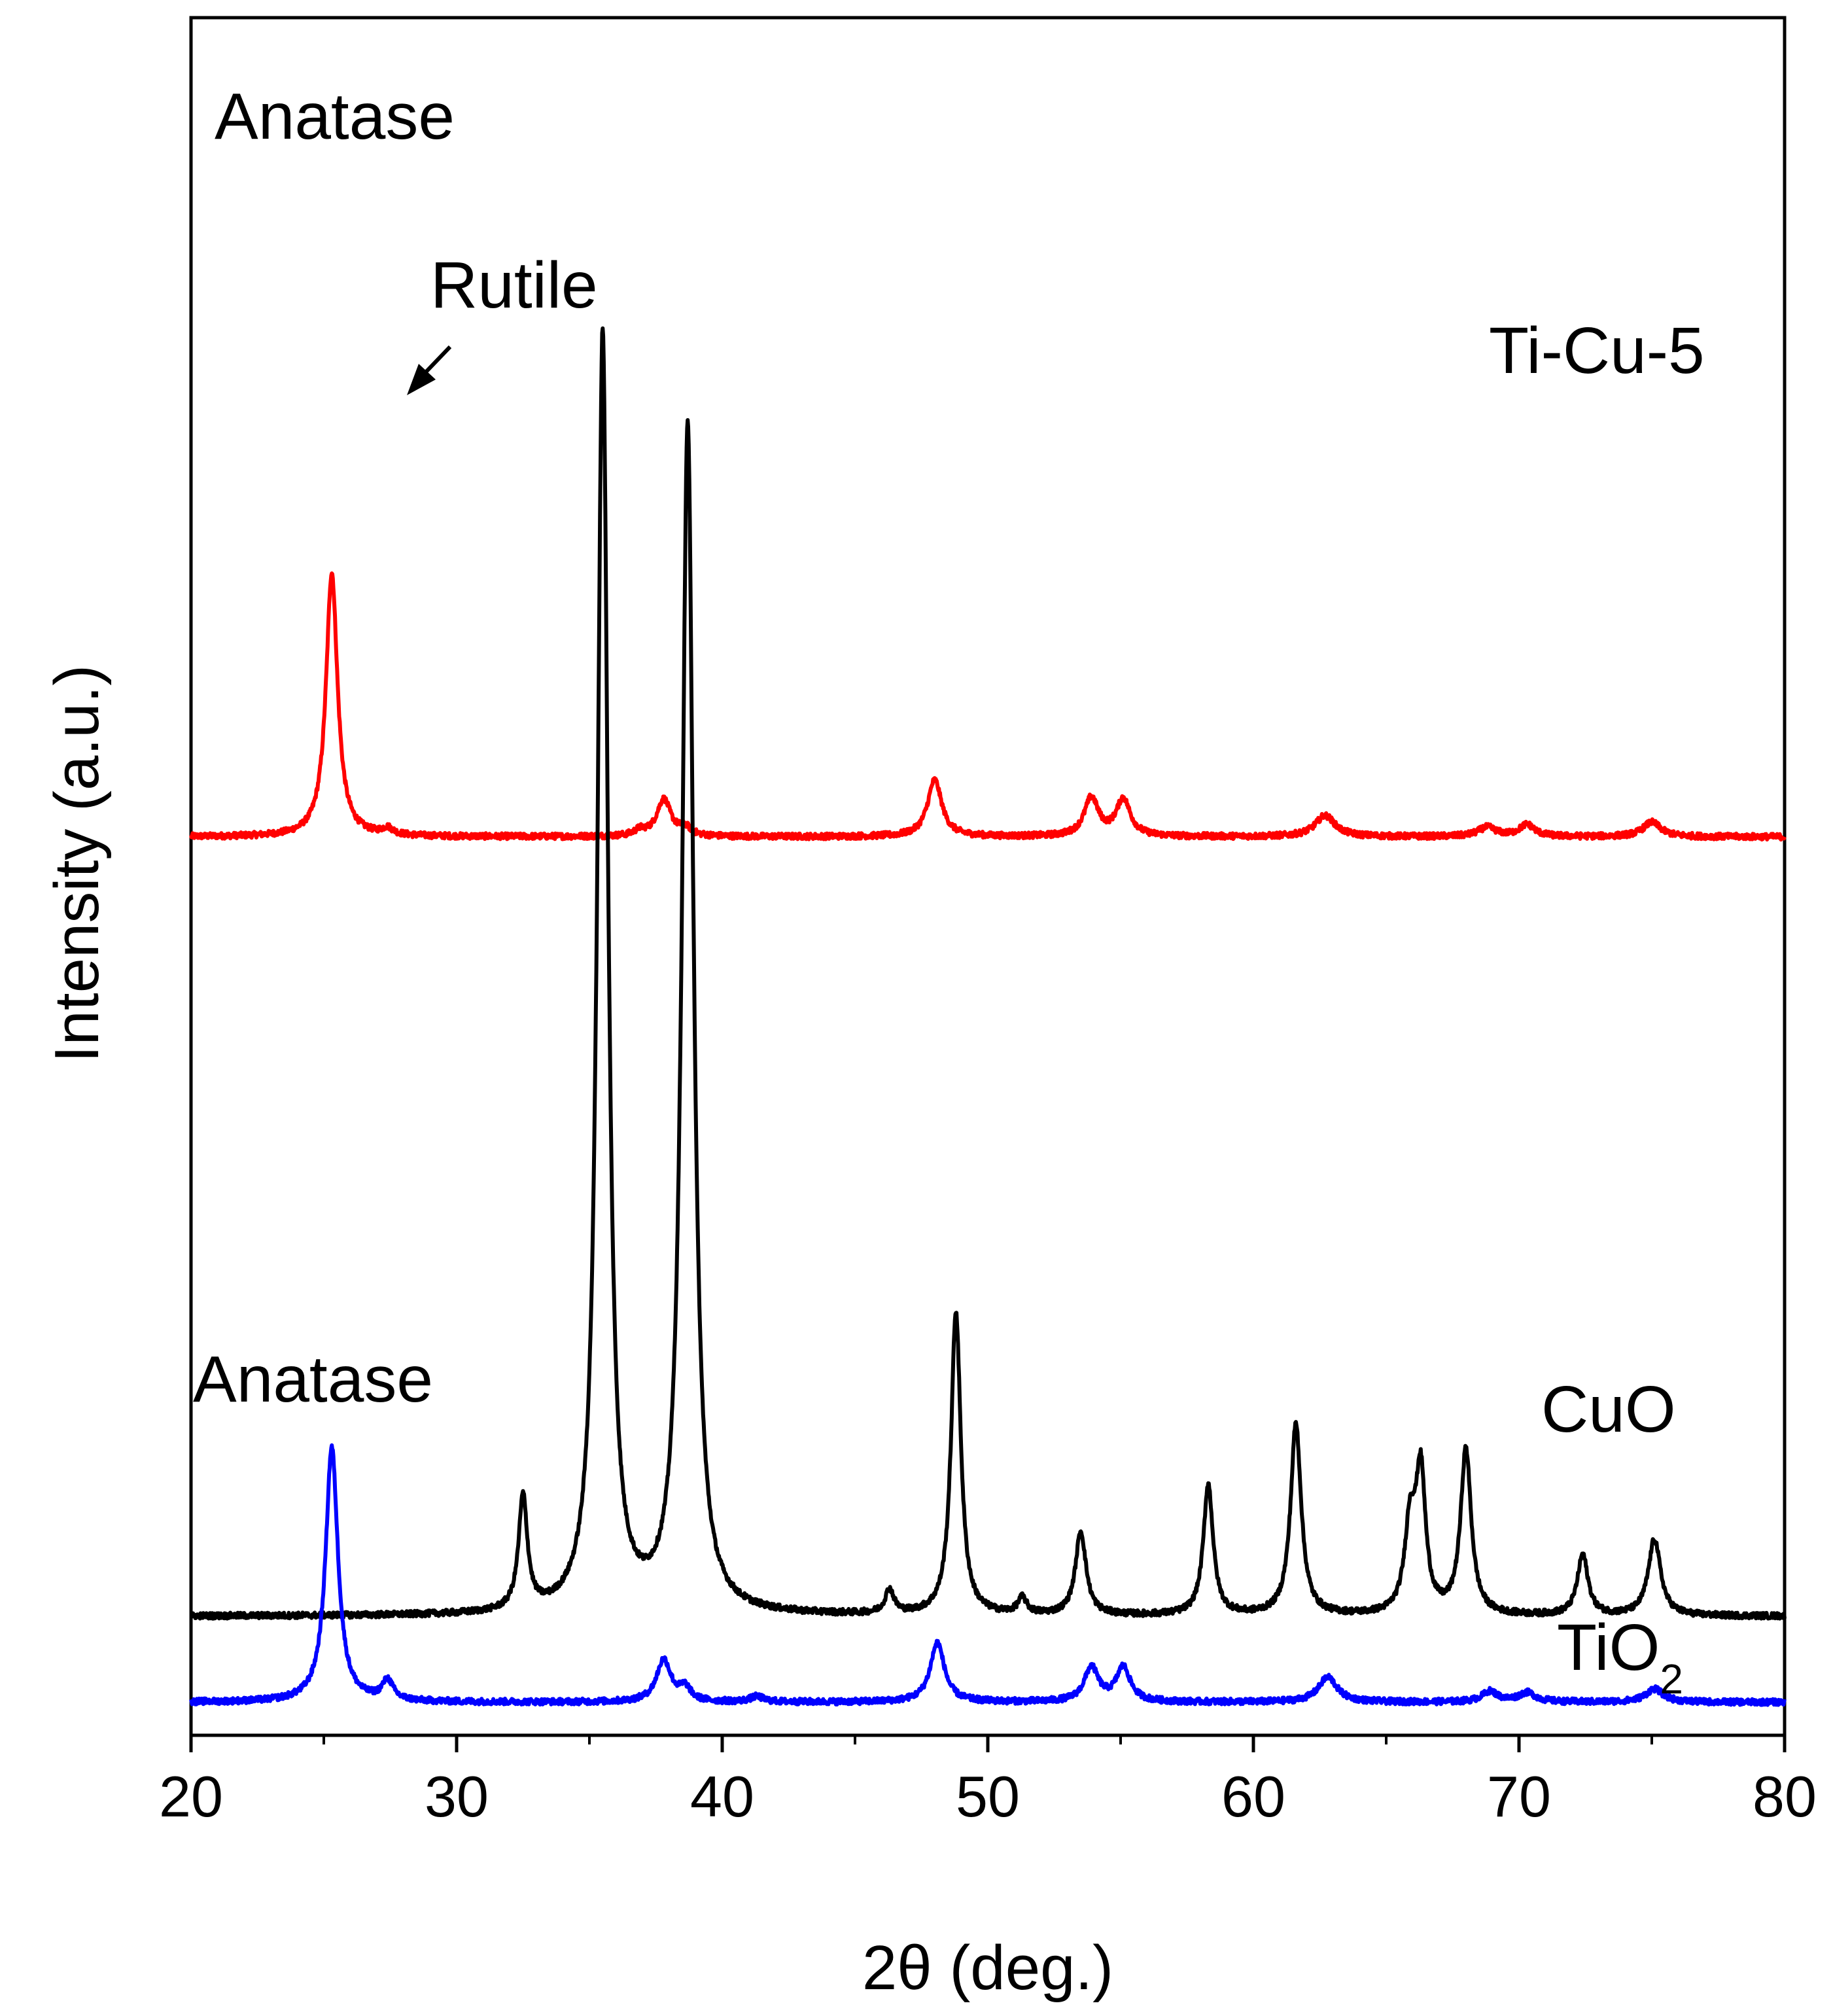  I want to click on anatase-label-bottom: Anatase, so click(313, 1380).